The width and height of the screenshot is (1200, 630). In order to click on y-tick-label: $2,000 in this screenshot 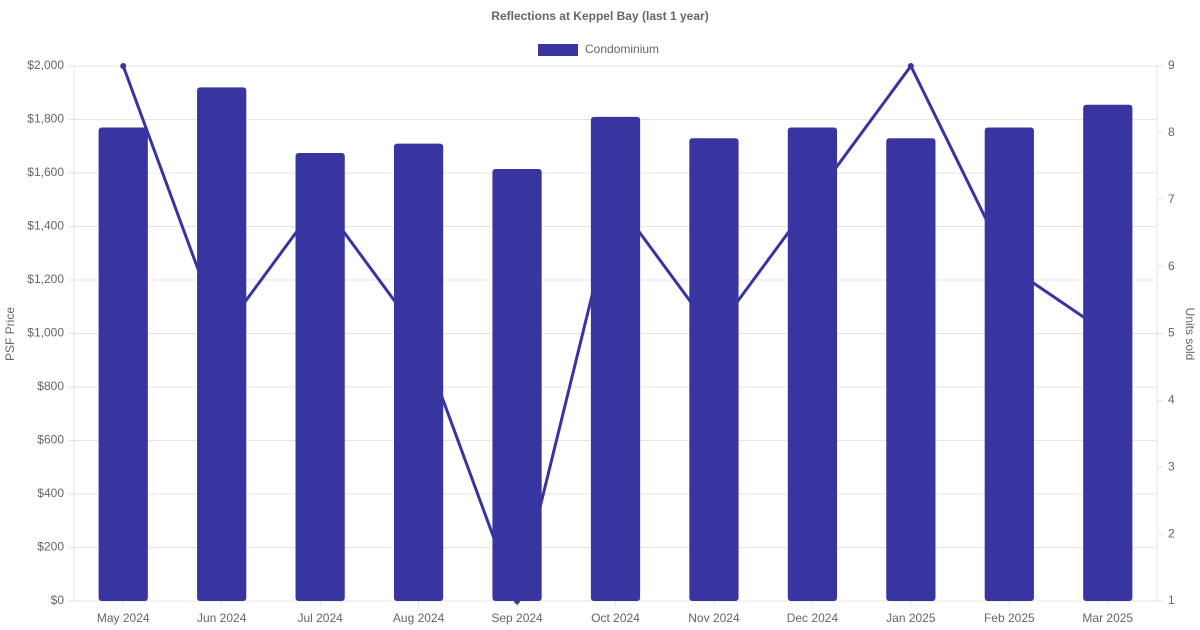, I will do `click(45, 65)`.